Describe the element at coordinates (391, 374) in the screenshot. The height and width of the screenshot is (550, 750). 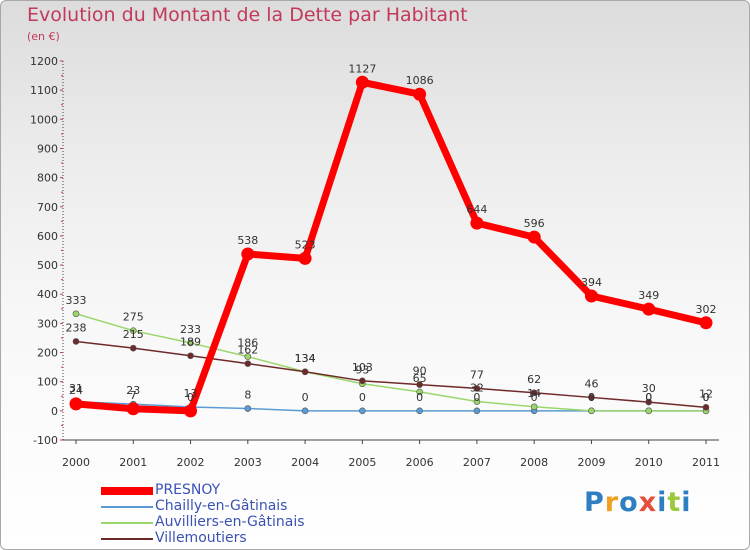
I see `series-line-villemoutiers` at that location.